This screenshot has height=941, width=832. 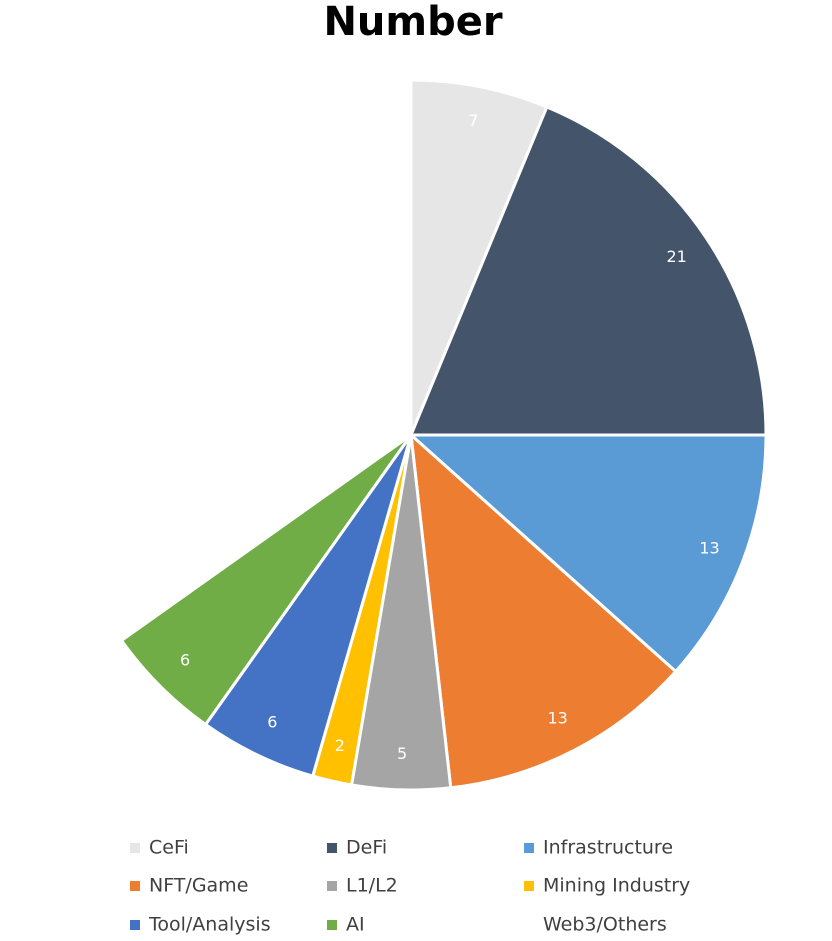 I want to click on data-label: 7, so click(x=473, y=120).